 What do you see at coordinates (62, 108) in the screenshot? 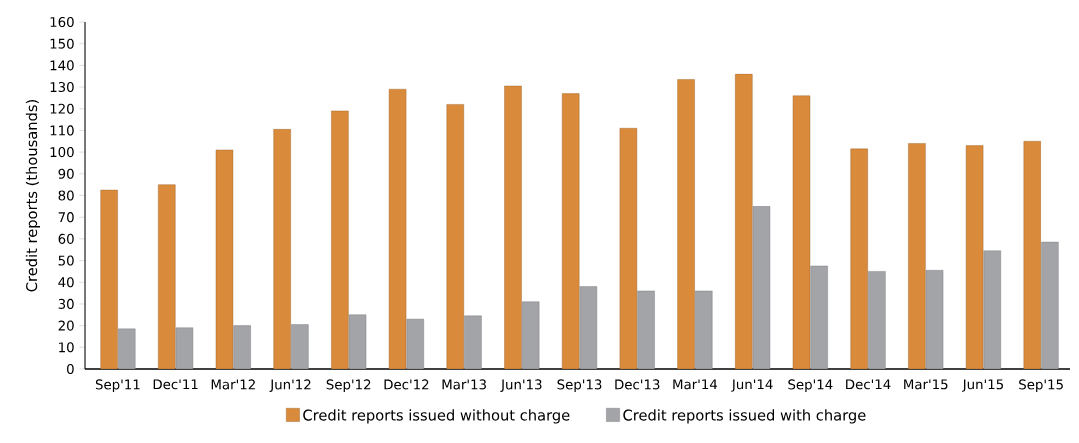
I see `y-tick-label: 120` at bounding box center [62, 108].